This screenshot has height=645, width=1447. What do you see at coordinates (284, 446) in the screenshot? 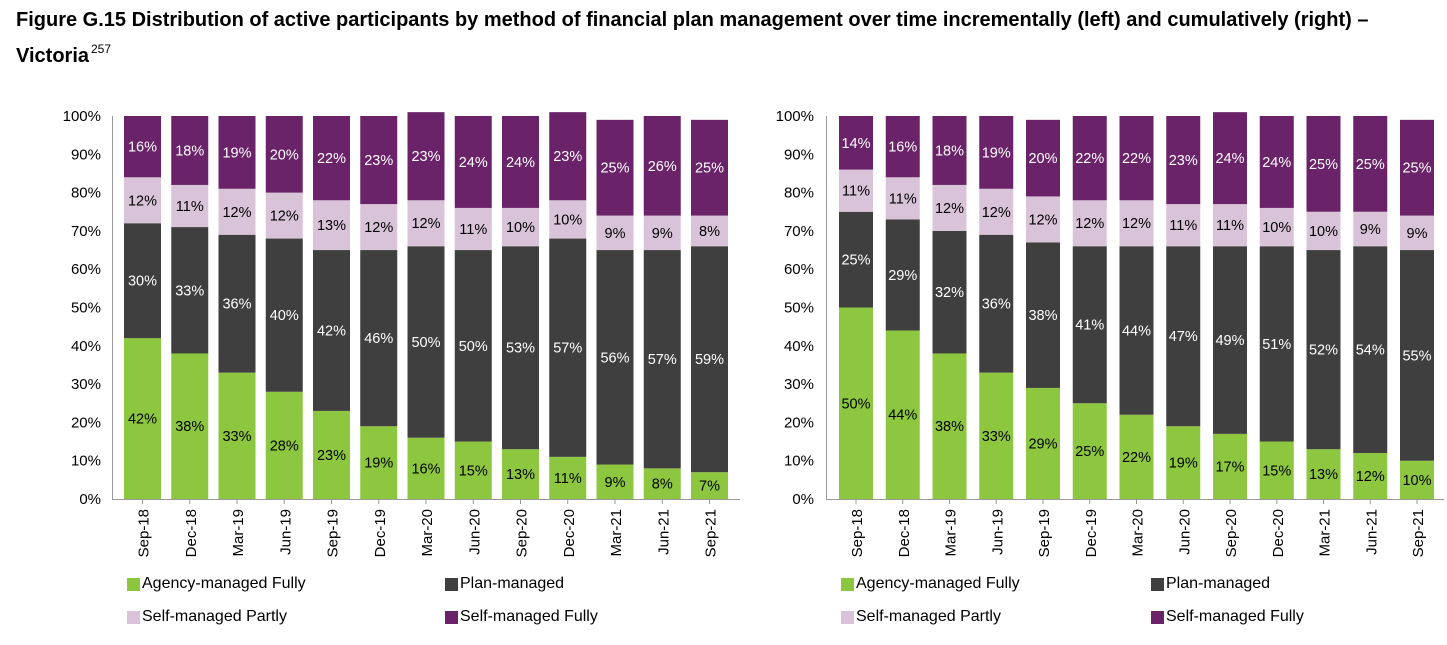
I see `data-label: 28%` at bounding box center [284, 446].